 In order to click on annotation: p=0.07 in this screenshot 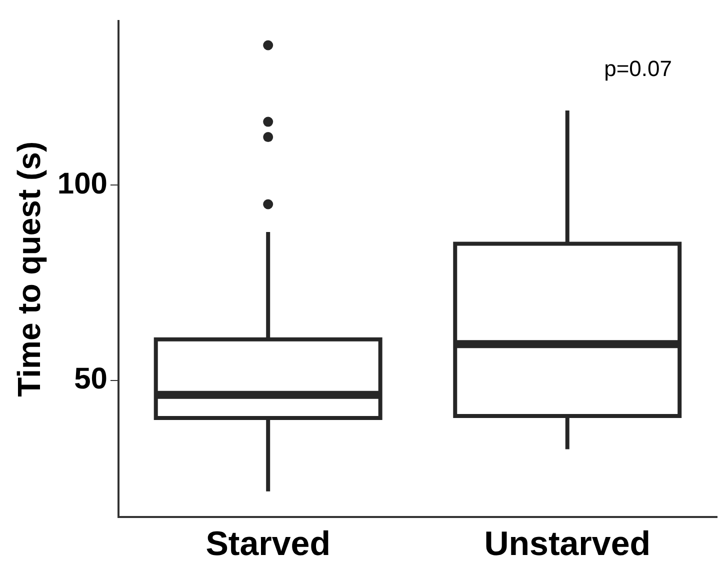, I will do `click(638, 69)`.